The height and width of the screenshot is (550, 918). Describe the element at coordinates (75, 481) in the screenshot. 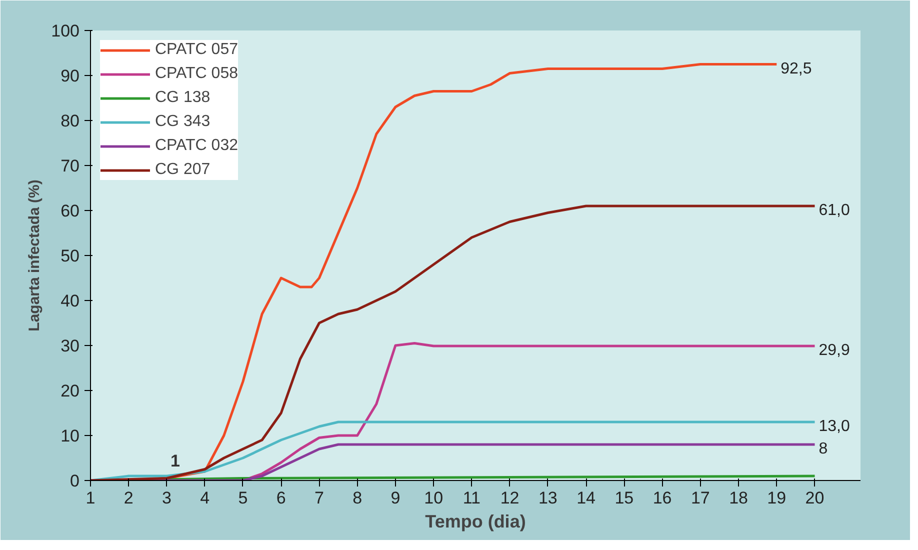

I see `y-tick-label: 0` at that location.